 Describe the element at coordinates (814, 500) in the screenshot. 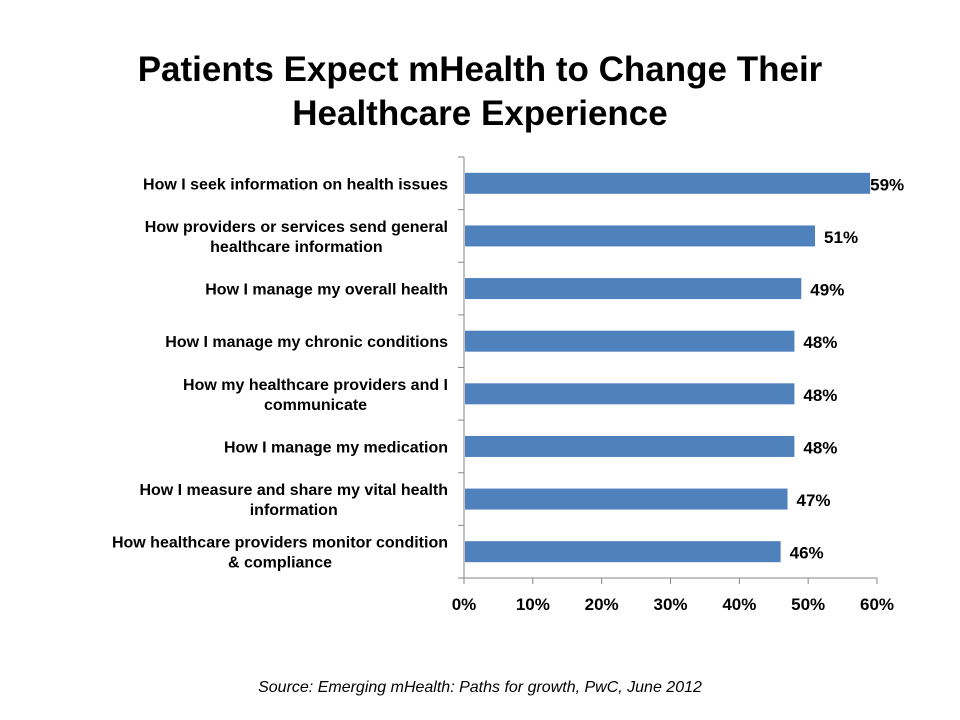

I see `data-label: 47%` at that location.